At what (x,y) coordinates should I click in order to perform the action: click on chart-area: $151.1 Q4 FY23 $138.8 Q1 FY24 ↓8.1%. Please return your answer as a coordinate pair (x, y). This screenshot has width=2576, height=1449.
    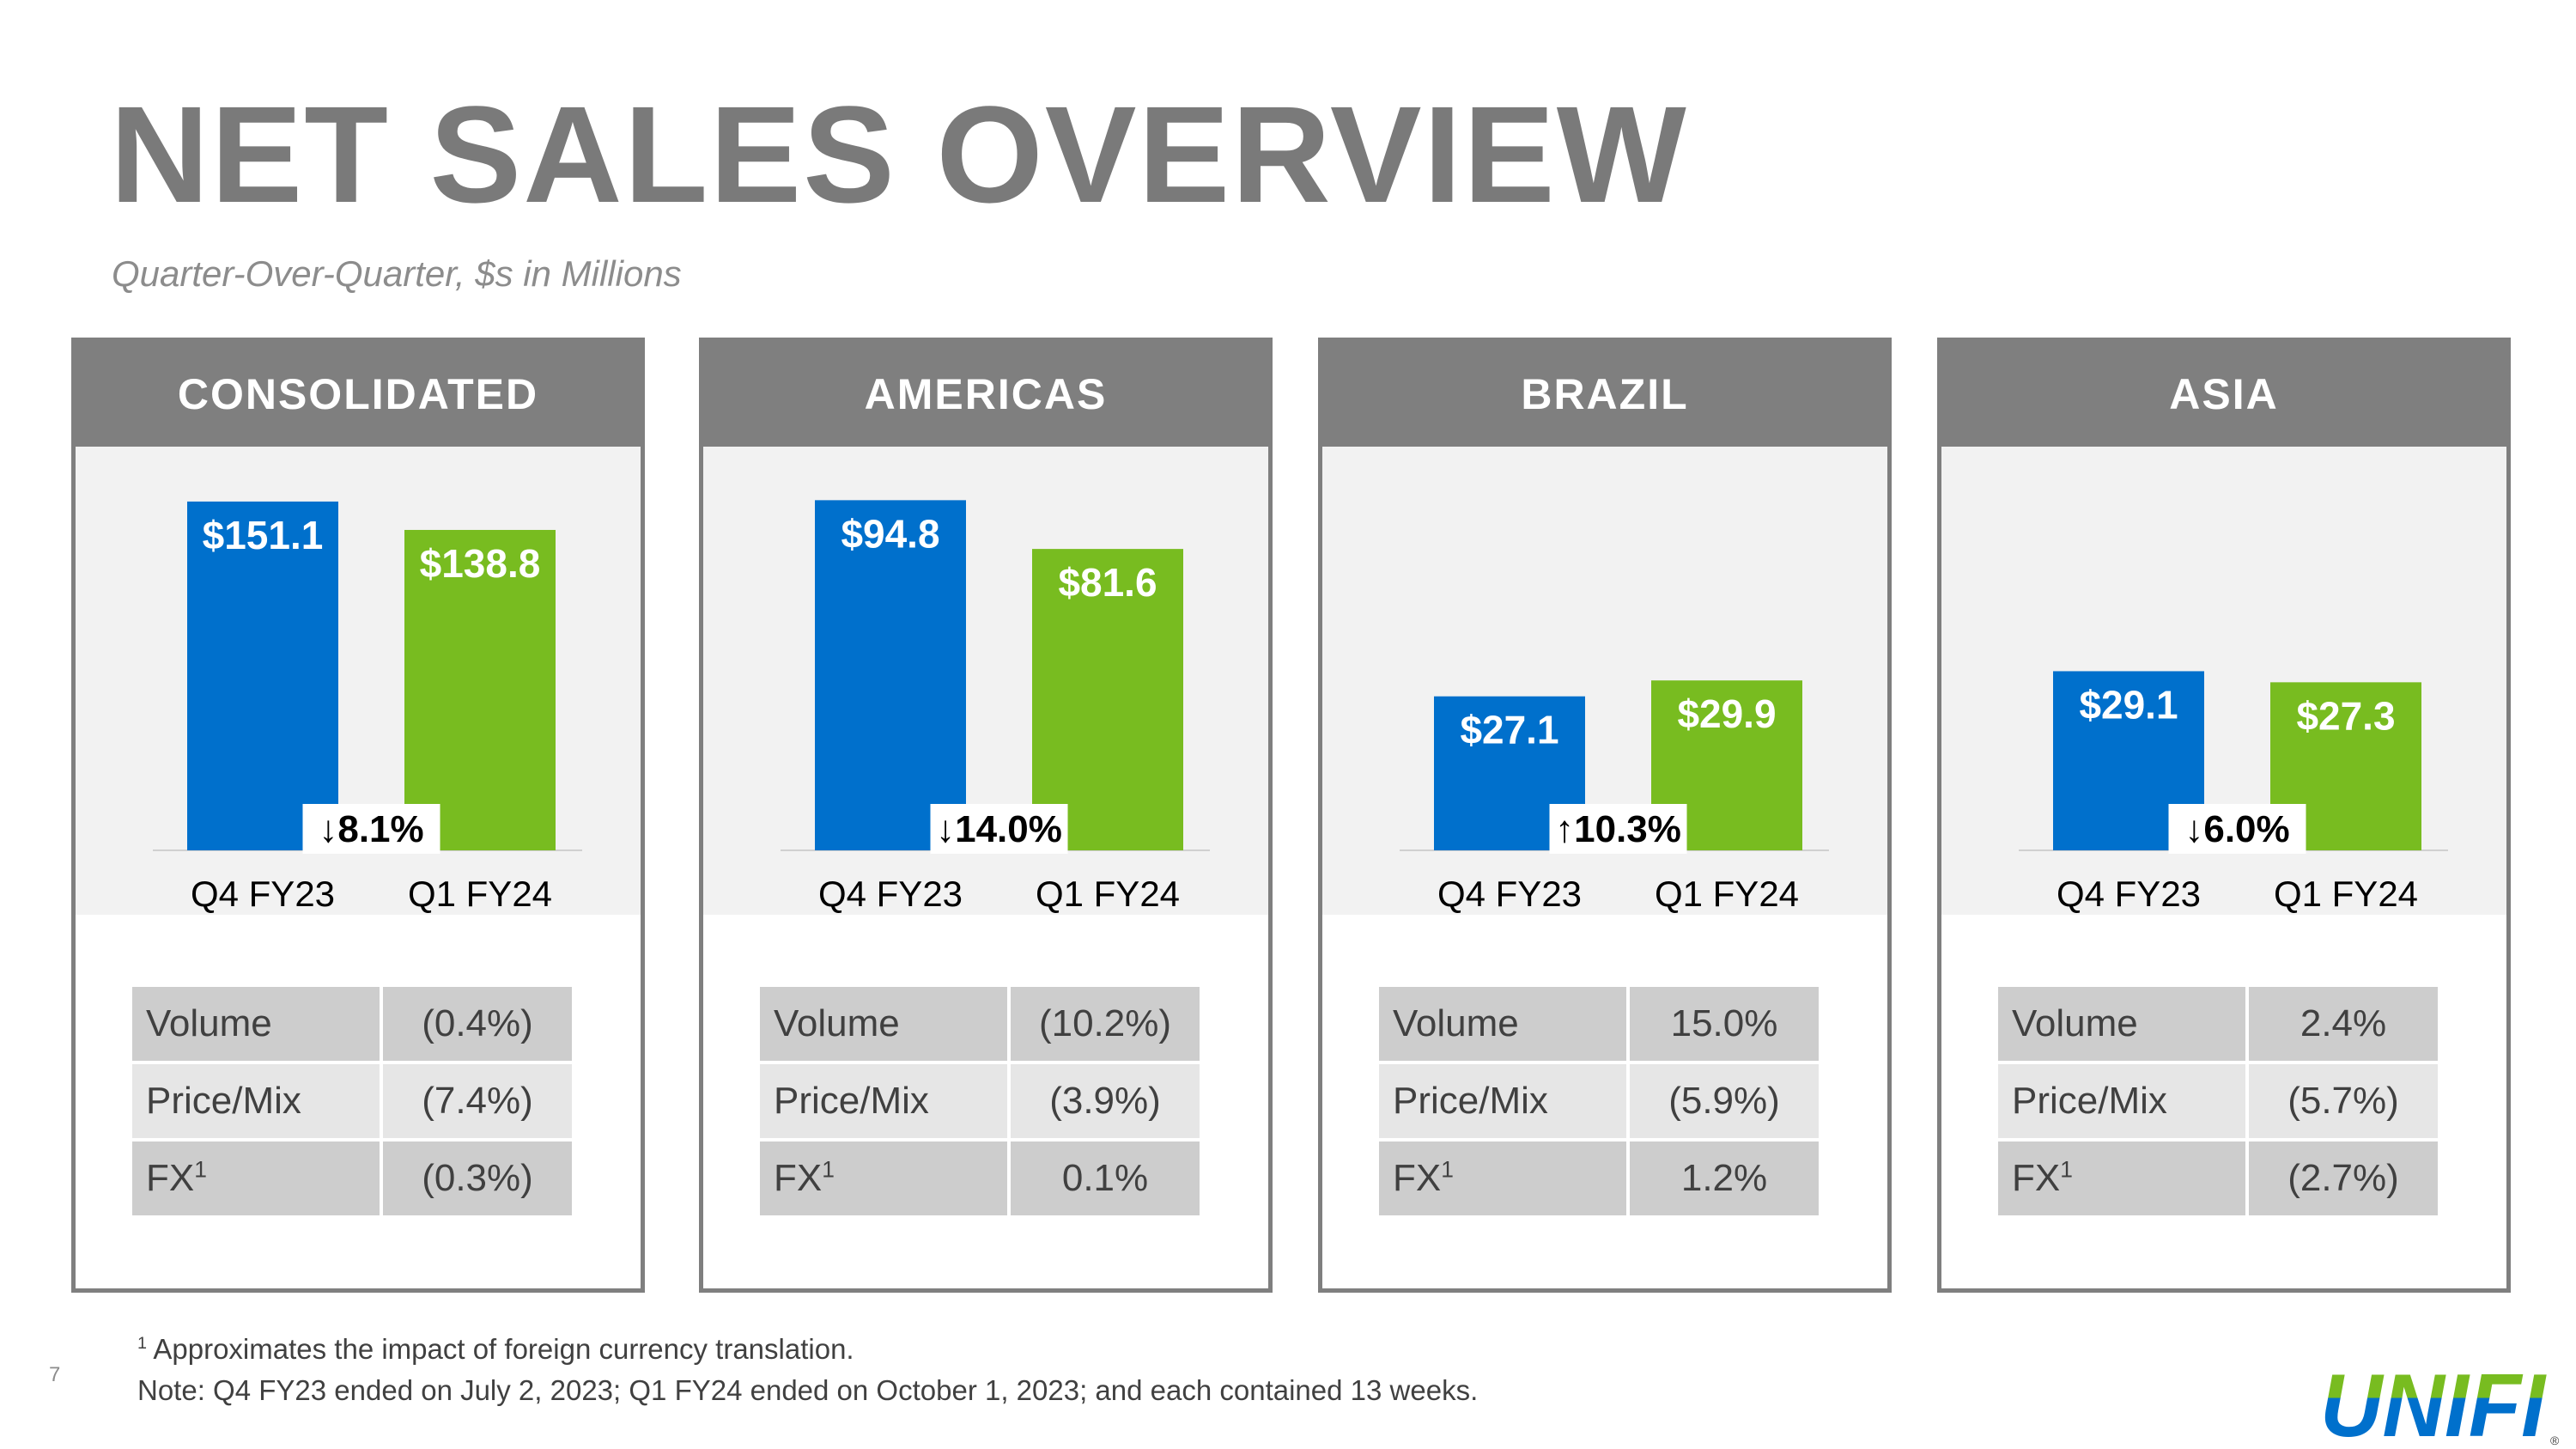
    Looking at the image, I should click on (358, 681).